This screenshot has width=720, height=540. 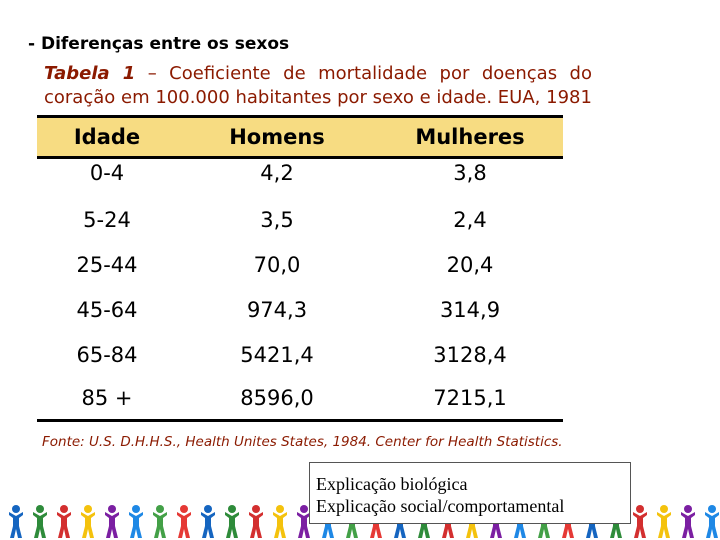 What do you see at coordinates (470, 137) in the screenshot?
I see `header-mulheres: Mulheres` at bounding box center [470, 137].